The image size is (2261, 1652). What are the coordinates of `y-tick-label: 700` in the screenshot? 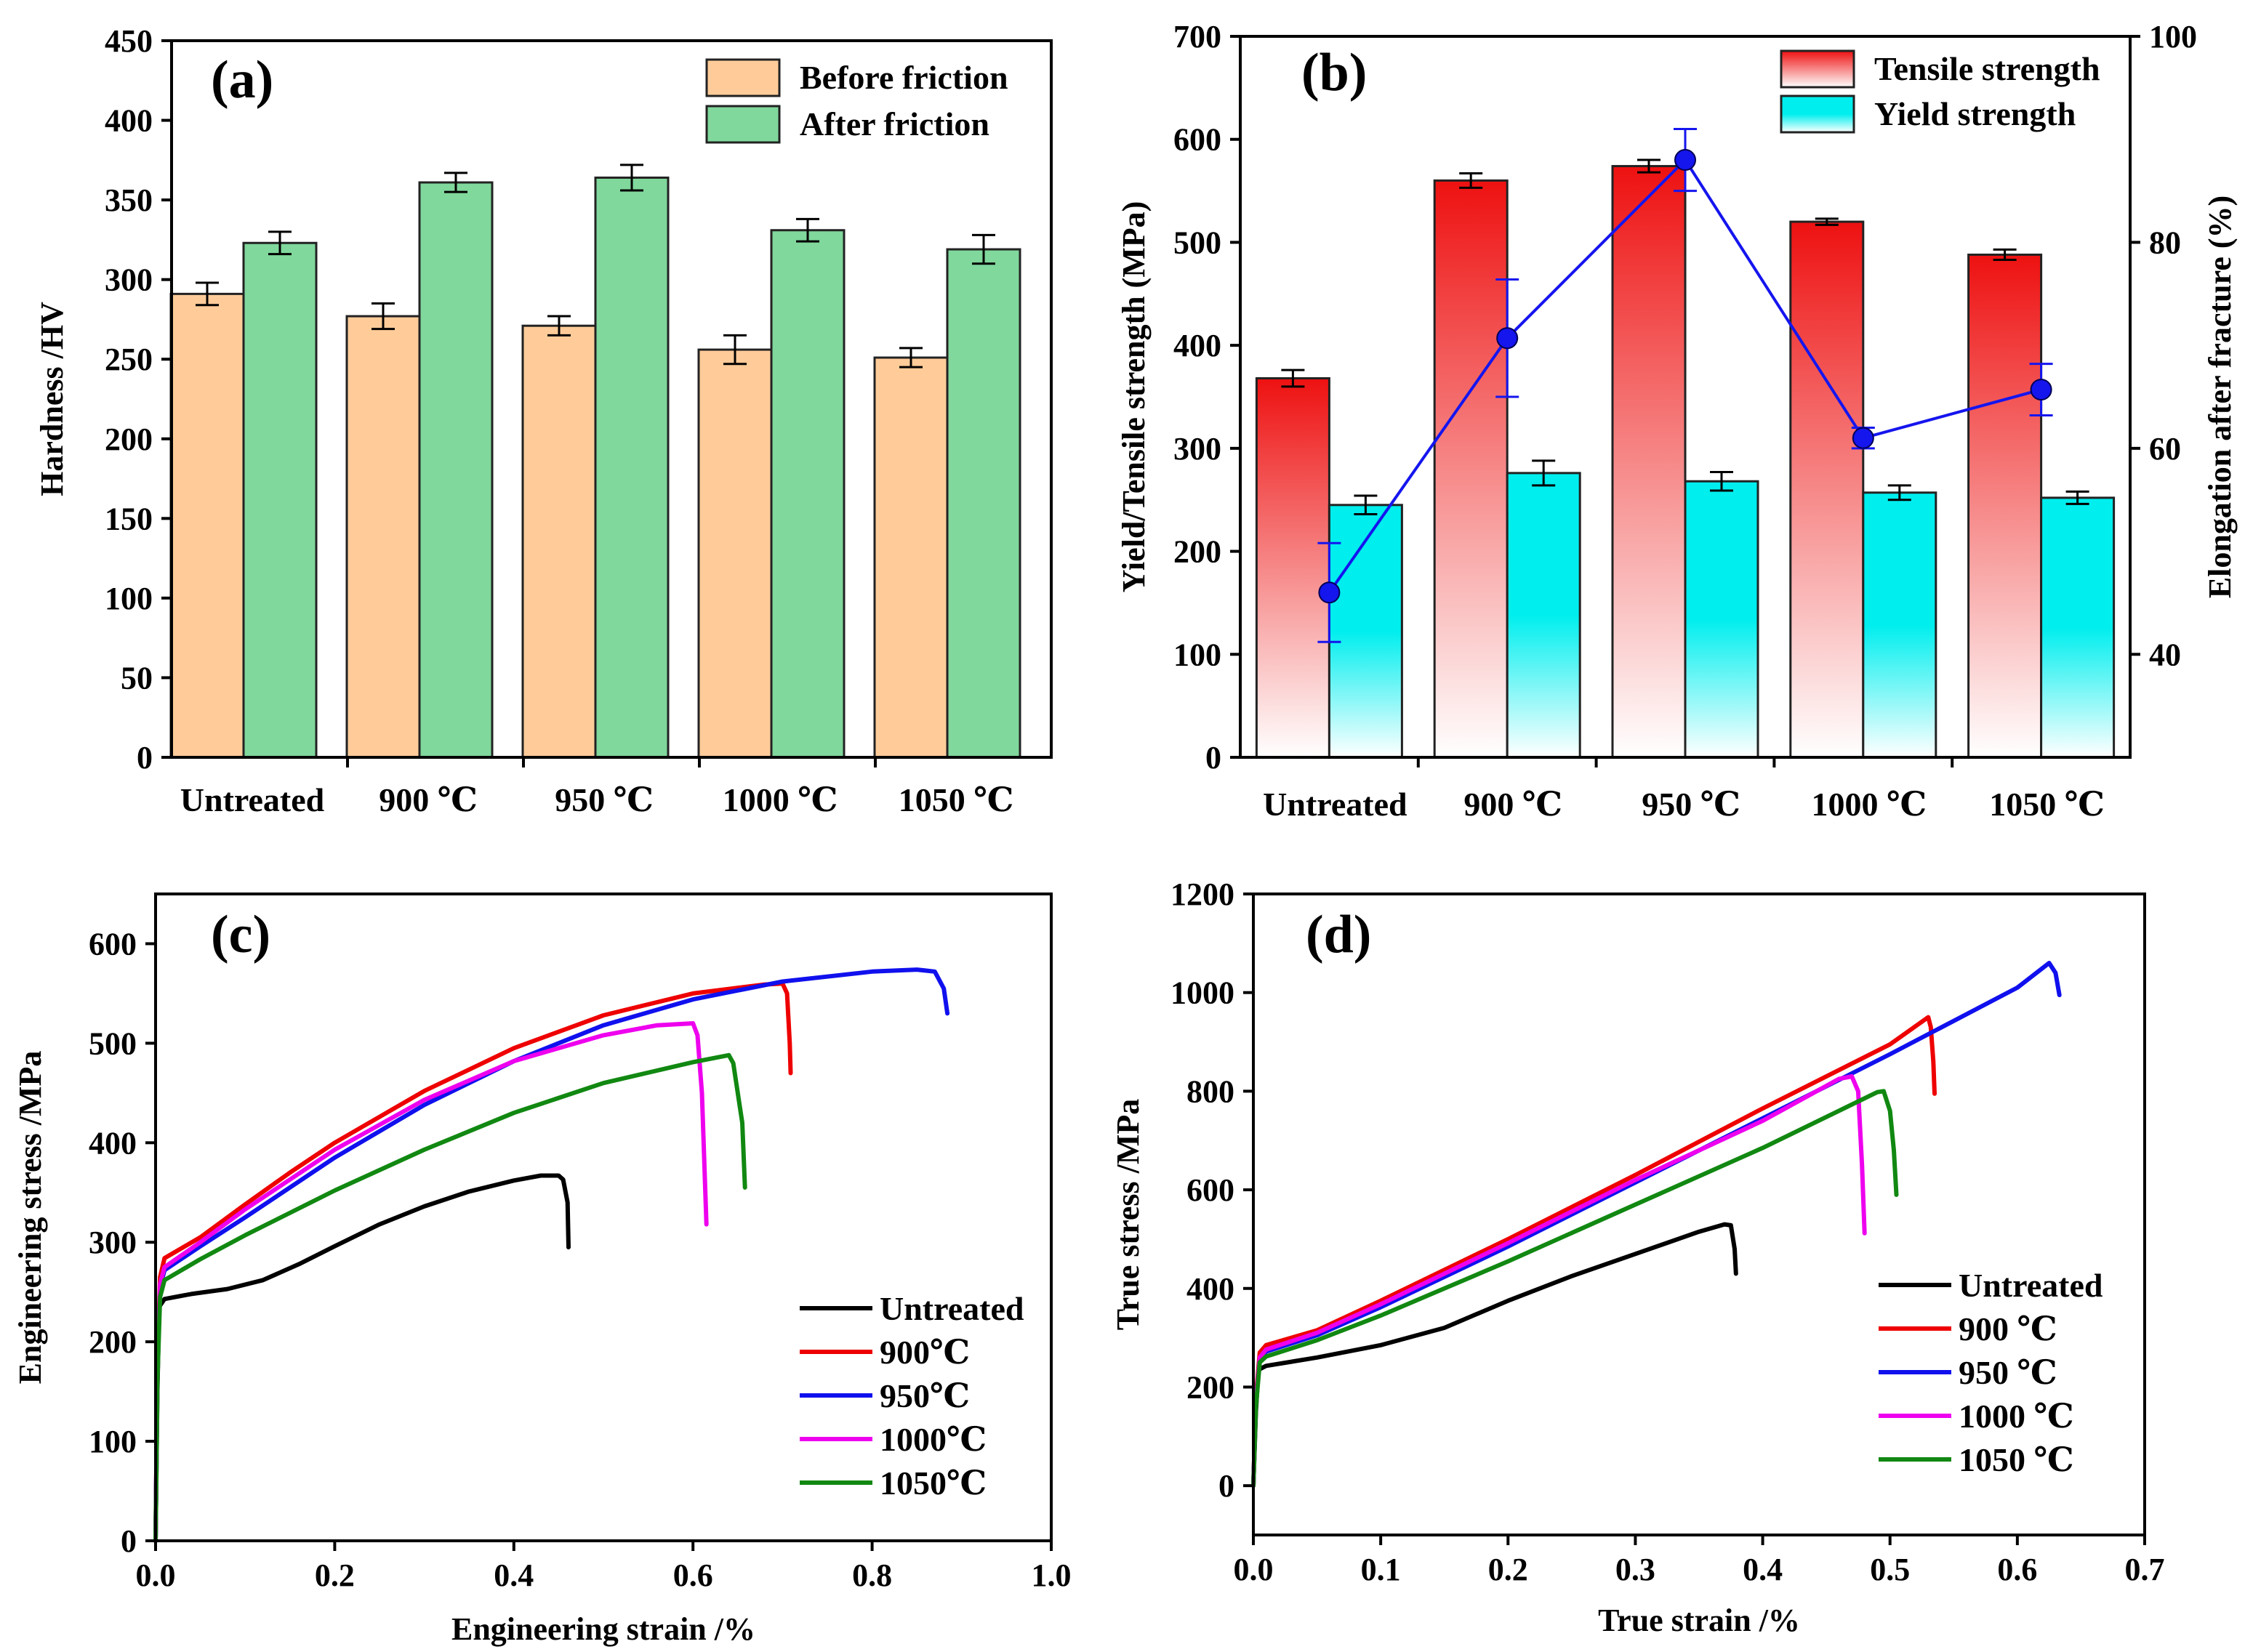 It's located at (1197, 37).